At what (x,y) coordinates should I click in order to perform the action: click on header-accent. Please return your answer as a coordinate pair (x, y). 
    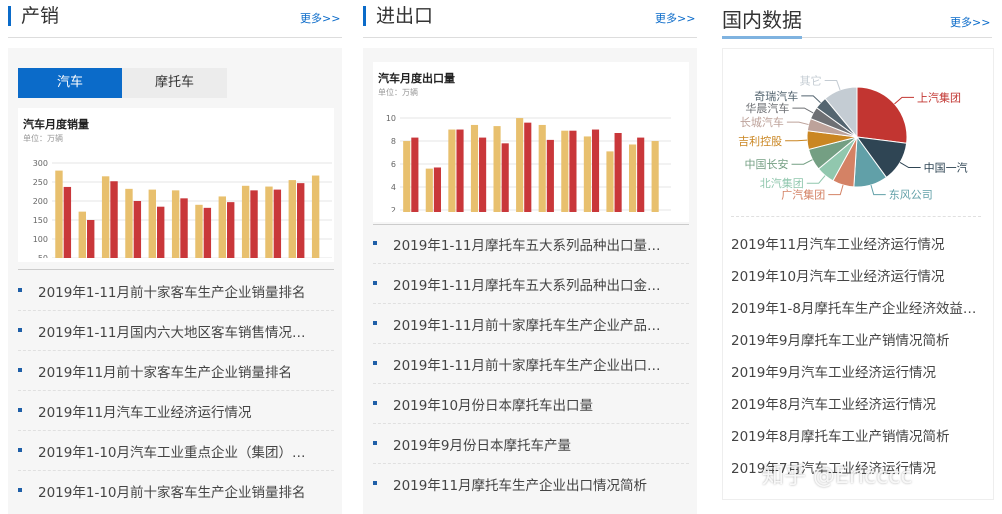
    Looking at the image, I should click on (762, 37).